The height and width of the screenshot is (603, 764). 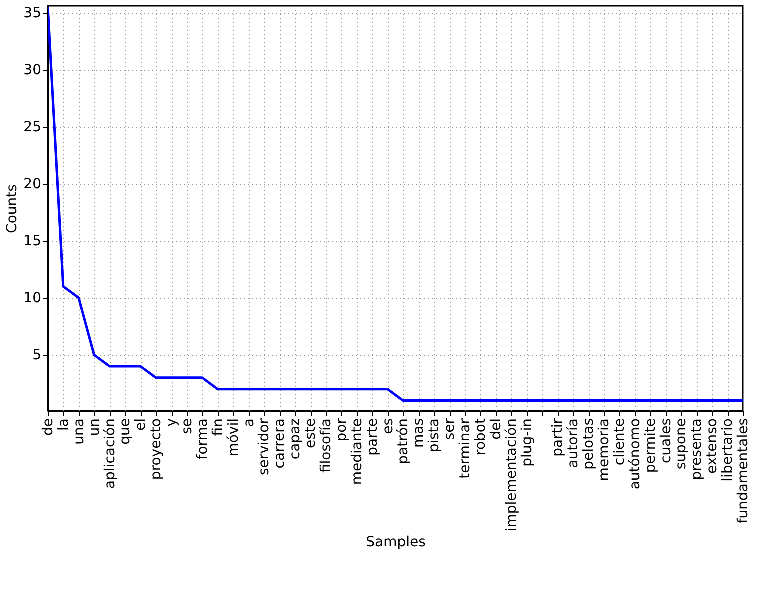 What do you see at coordinates (635, 454) in the screenshot?
I see `x-tick-label: autónomo` at bounding box center [635, 454].